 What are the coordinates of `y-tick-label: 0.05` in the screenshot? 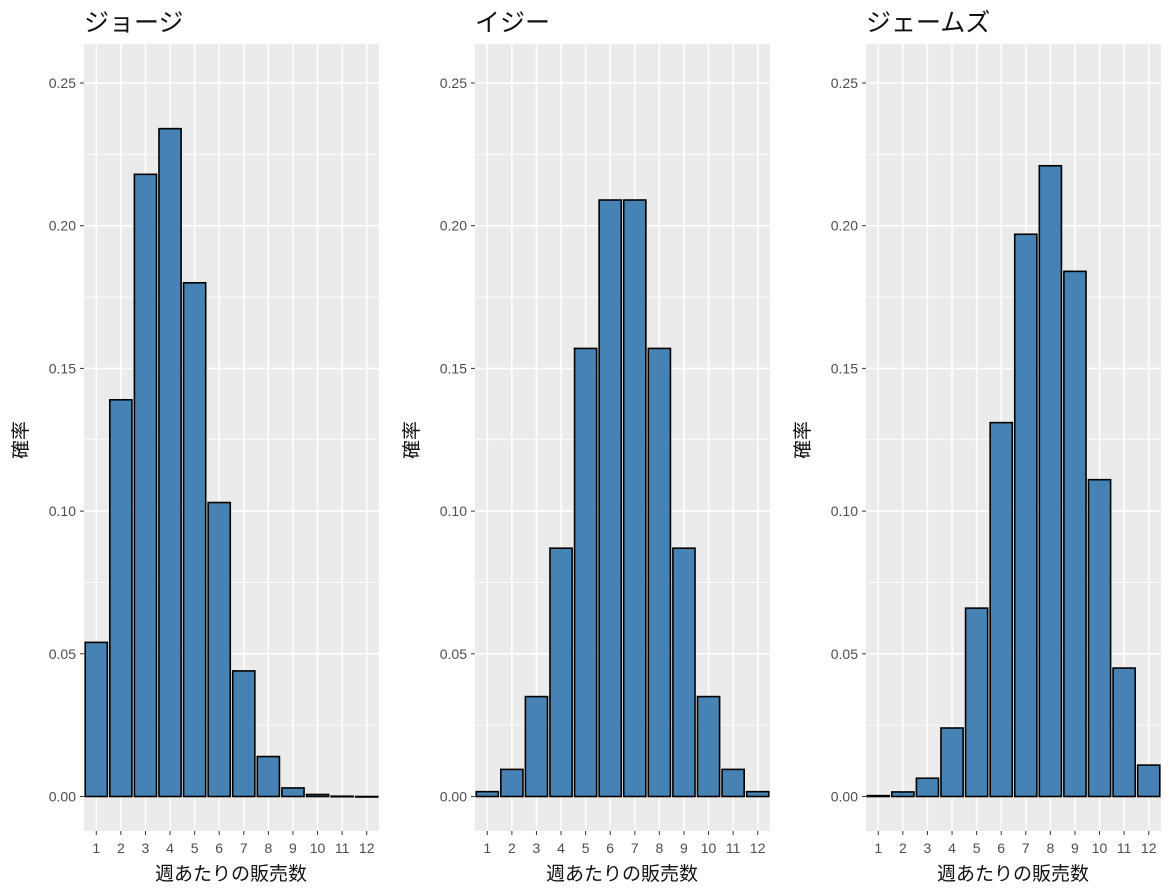 It's located at (844, 654).